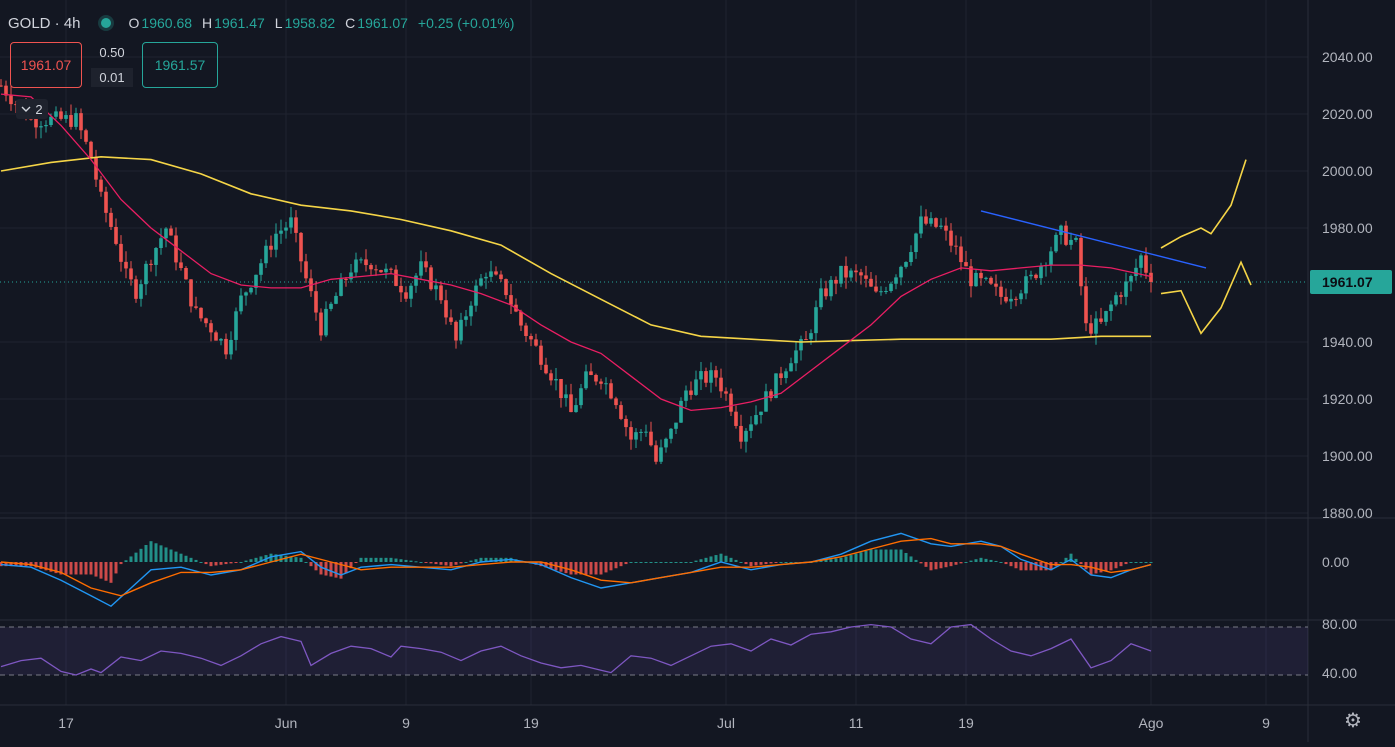  What do you see at coordinates (1353, 721) in the screenshot?
I see `gear-icon: ⚙` at bounding box center [1353, 721].